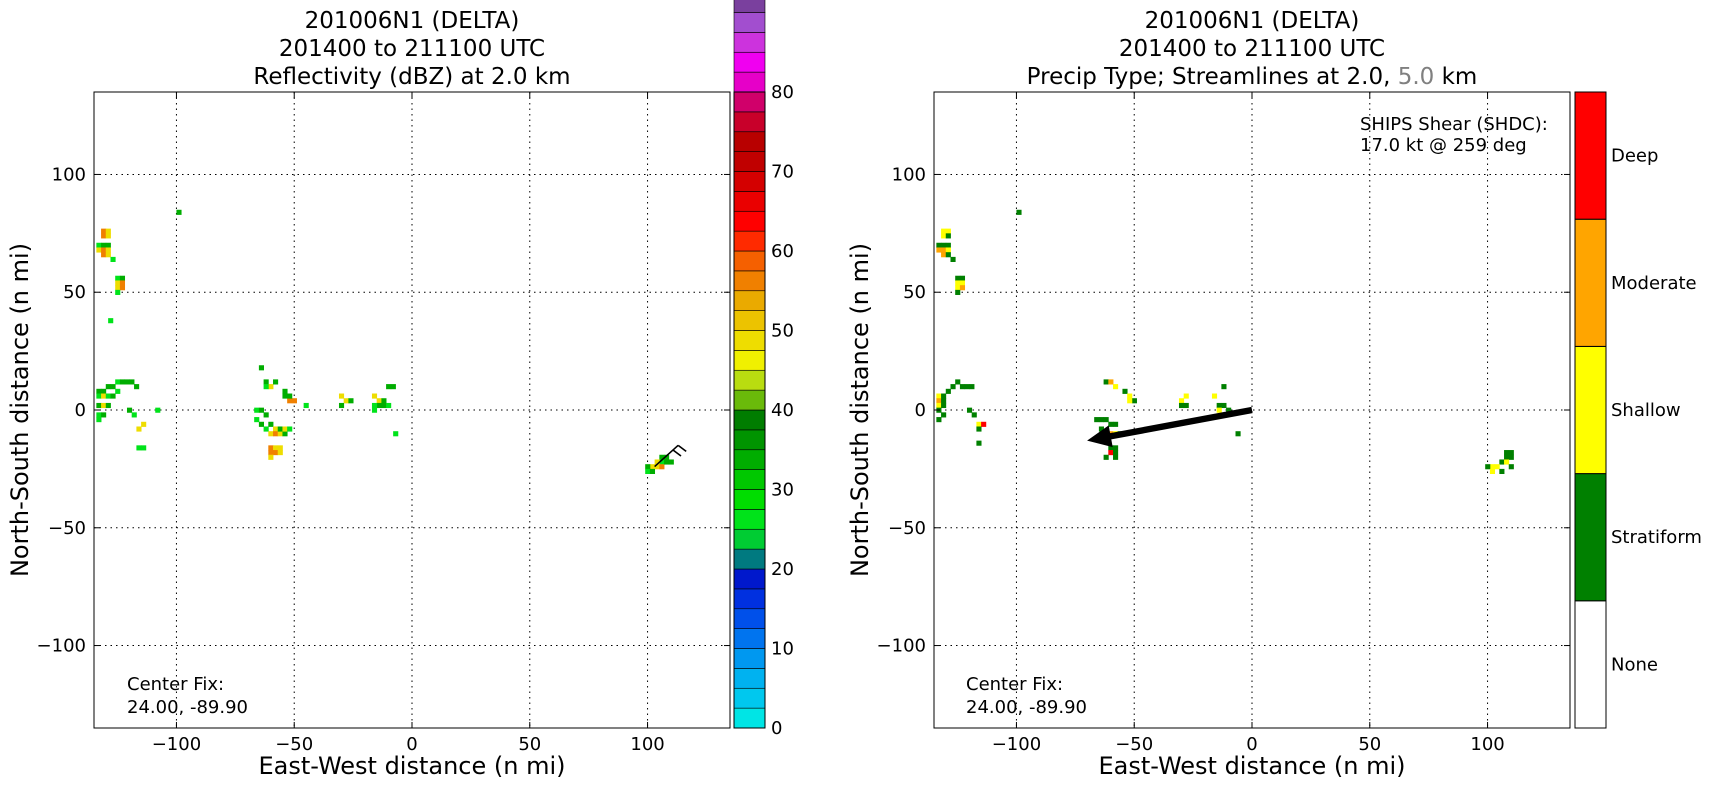  I want to click on left-y-tick-label-0: −100, so click(61, 646).